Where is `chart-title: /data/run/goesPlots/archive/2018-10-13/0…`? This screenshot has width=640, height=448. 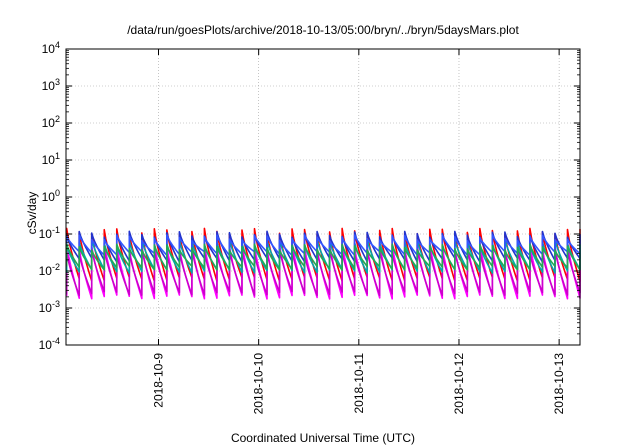 chart-title: /data/run/goesPlots/archive/2018-10-13/0… is located at coordinates (323, 30).